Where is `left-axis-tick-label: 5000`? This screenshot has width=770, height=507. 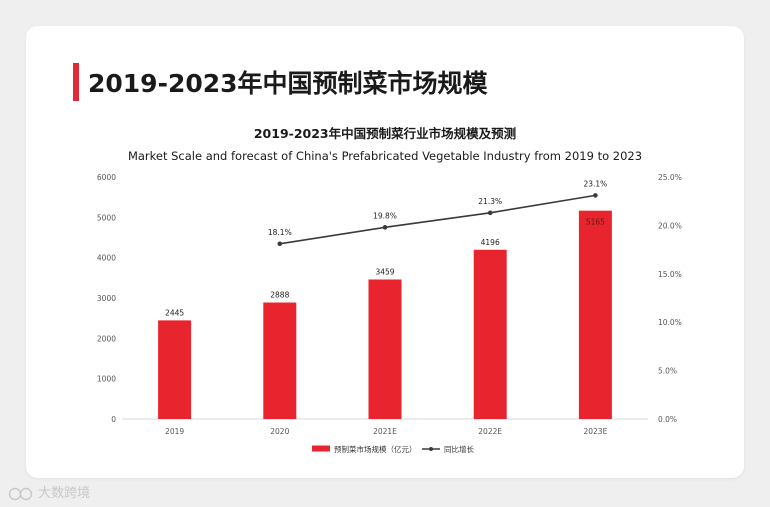 left-axis-tick-label: 5000 is located at coordinates (106, 217).